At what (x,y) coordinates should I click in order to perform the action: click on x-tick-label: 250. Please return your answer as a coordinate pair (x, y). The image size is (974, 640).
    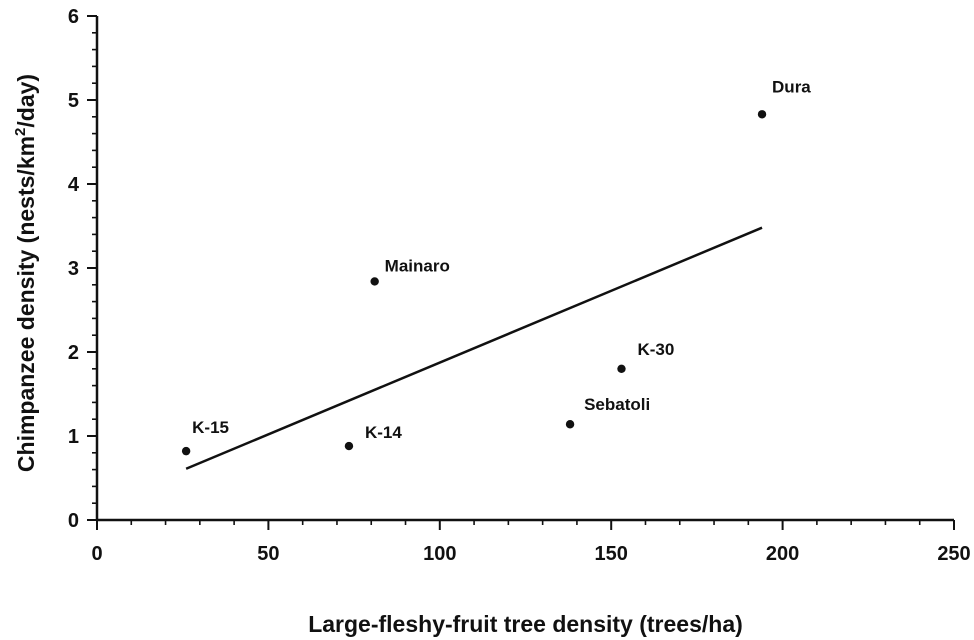
    Looking at the image, I should click on (953, 554).